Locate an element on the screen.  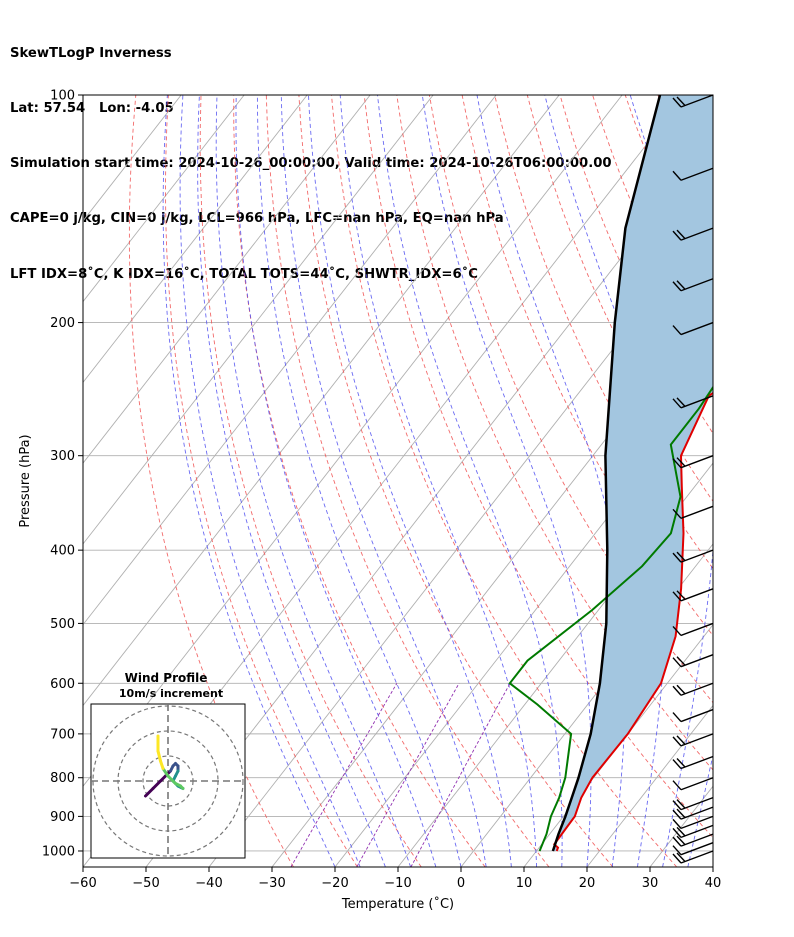
y-tick-label: 500 is located at coordinates (62, 624).